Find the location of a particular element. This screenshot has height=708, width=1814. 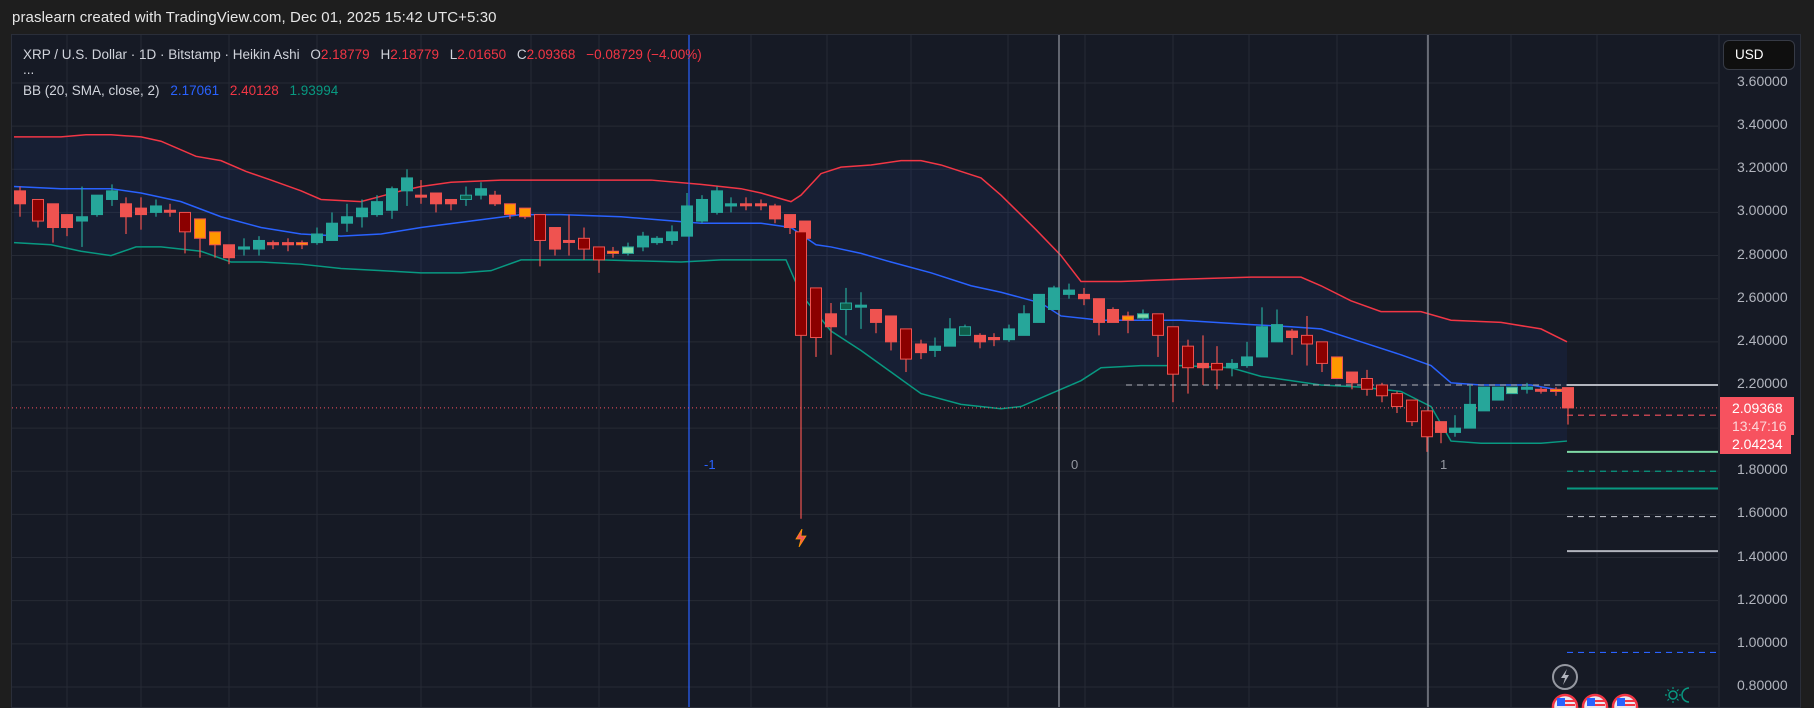

sun-moon-icon is located at coordinates (1679, 695).